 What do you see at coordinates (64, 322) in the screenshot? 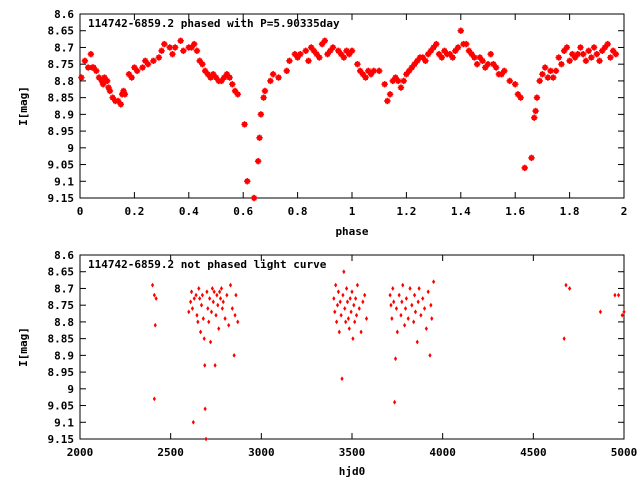
I see `unphased-y-tick-label: 8.8` at bounding box center [64, 322].